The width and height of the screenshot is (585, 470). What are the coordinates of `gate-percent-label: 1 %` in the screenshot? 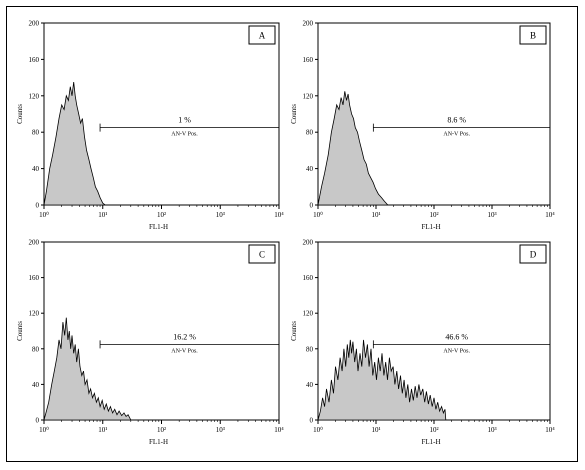 It's located at (184, 120).